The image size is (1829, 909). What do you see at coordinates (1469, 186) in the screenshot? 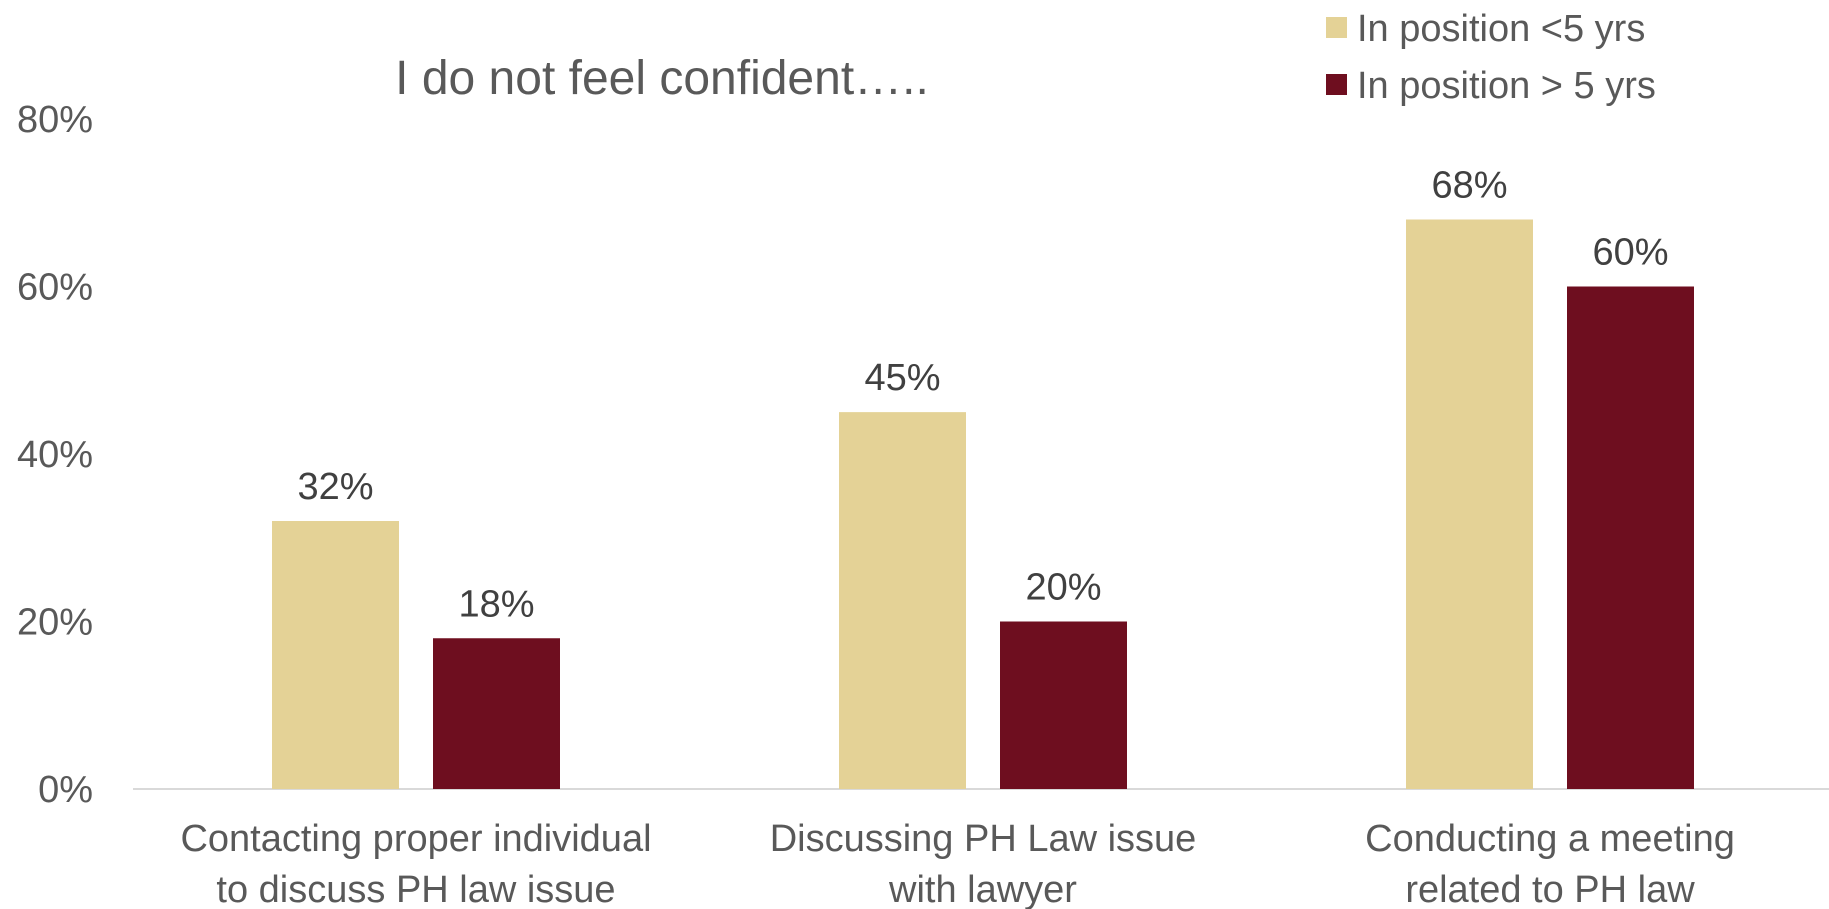
I see `data-label: 68%` at bounding box center [1469, 186].